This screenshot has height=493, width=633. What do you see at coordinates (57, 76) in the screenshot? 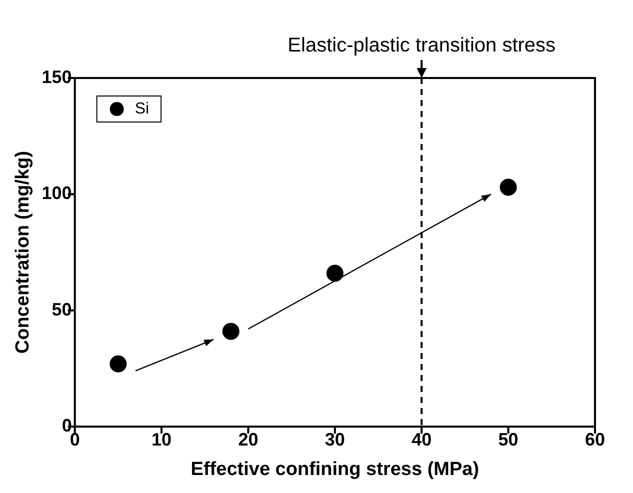
I see `y-tick-label: 150` at bounding box center [57, 76].